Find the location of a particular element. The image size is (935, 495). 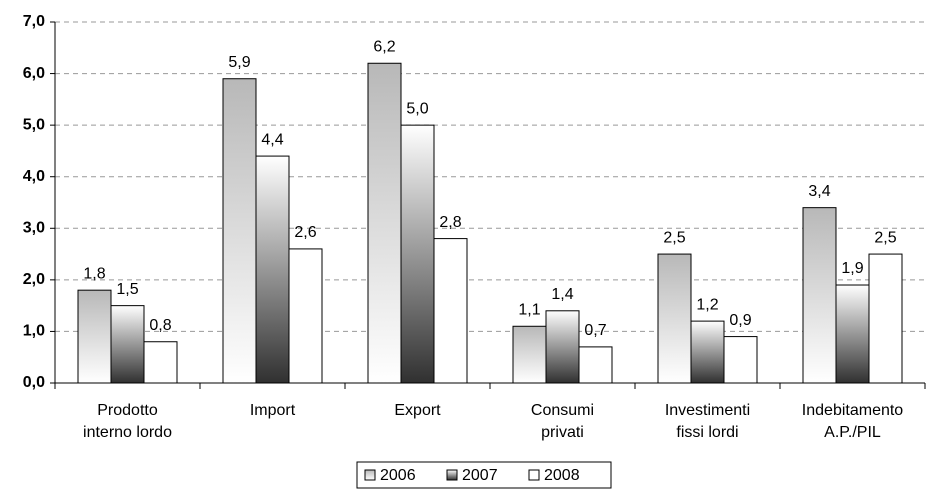

data-label: 0,7 is located at coordinates (595, 330).